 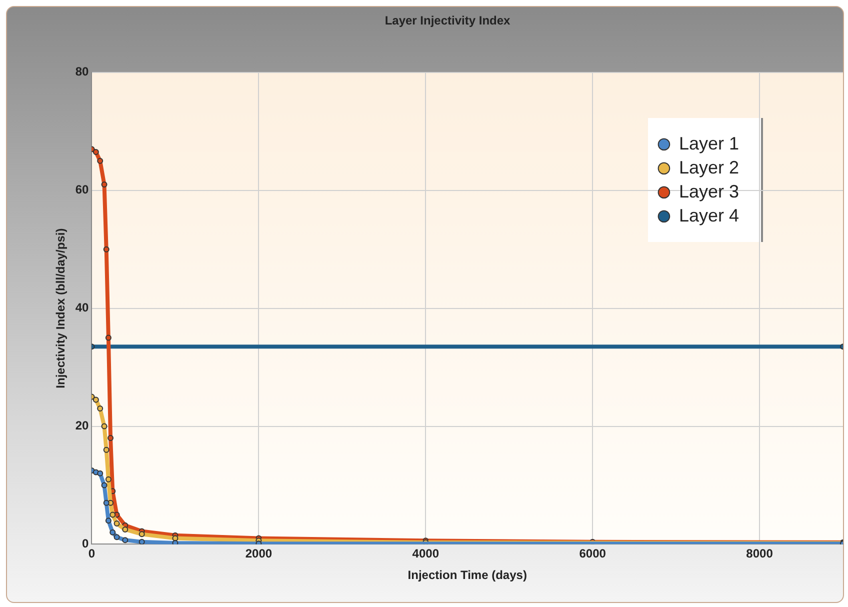 I want to click on x-tick-label: 4000, so click(x=426, y=553).